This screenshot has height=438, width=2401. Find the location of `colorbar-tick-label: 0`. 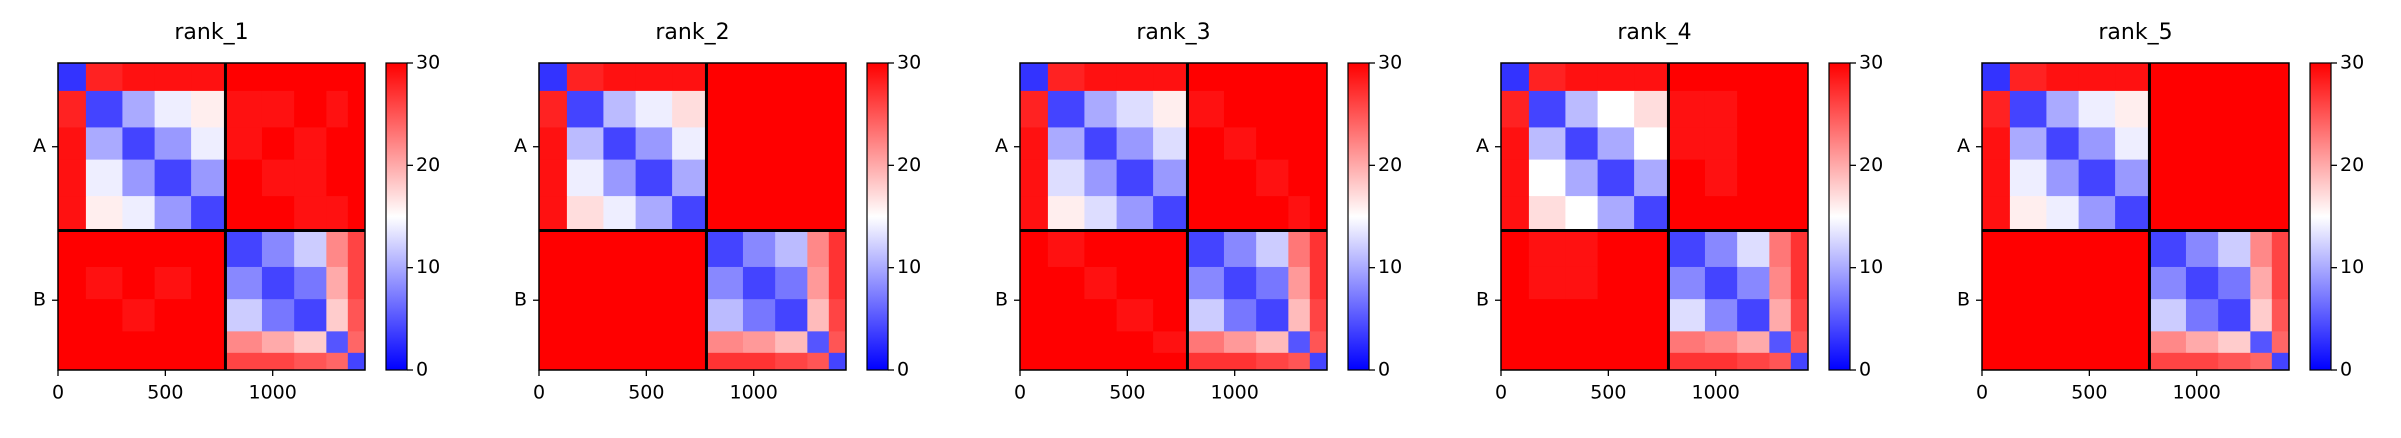

colorbar-tick-label: 0 is located at coordinates (1865, 370).